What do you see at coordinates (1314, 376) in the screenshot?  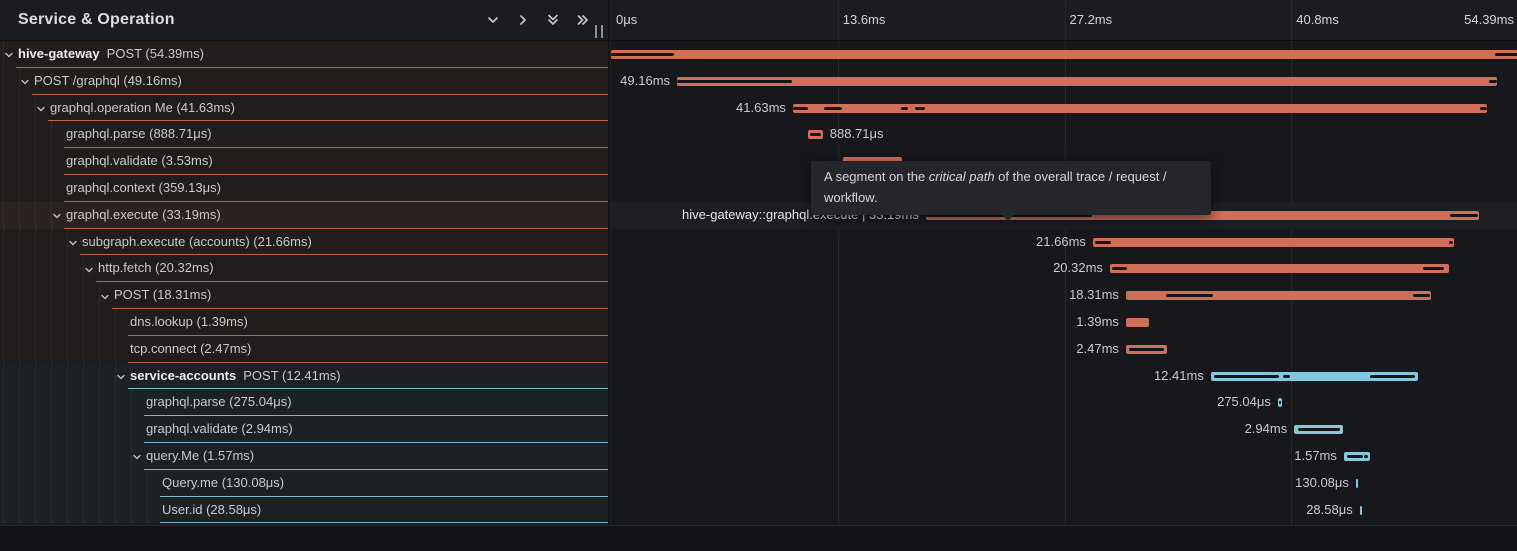 I see `span-bar-service-accounts-post` at bounding box center [1314, 376].